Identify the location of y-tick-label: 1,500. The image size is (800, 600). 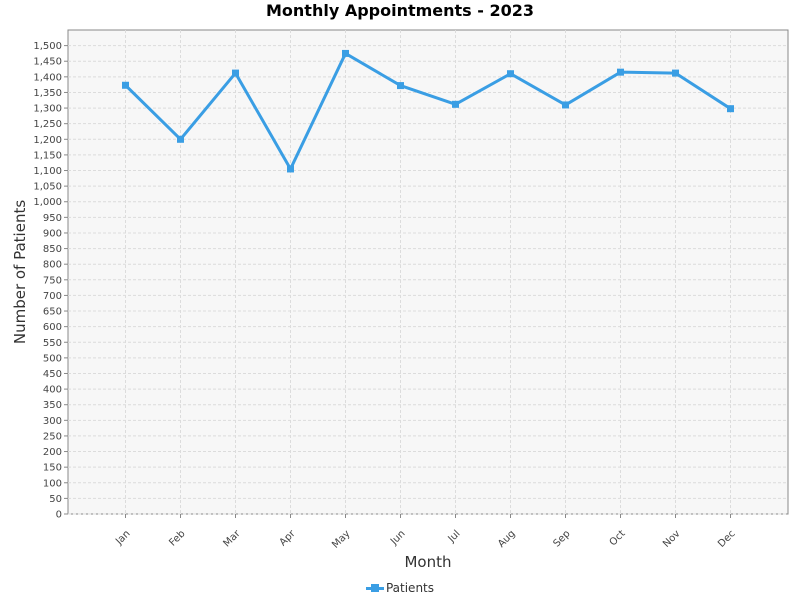
(47, 46).